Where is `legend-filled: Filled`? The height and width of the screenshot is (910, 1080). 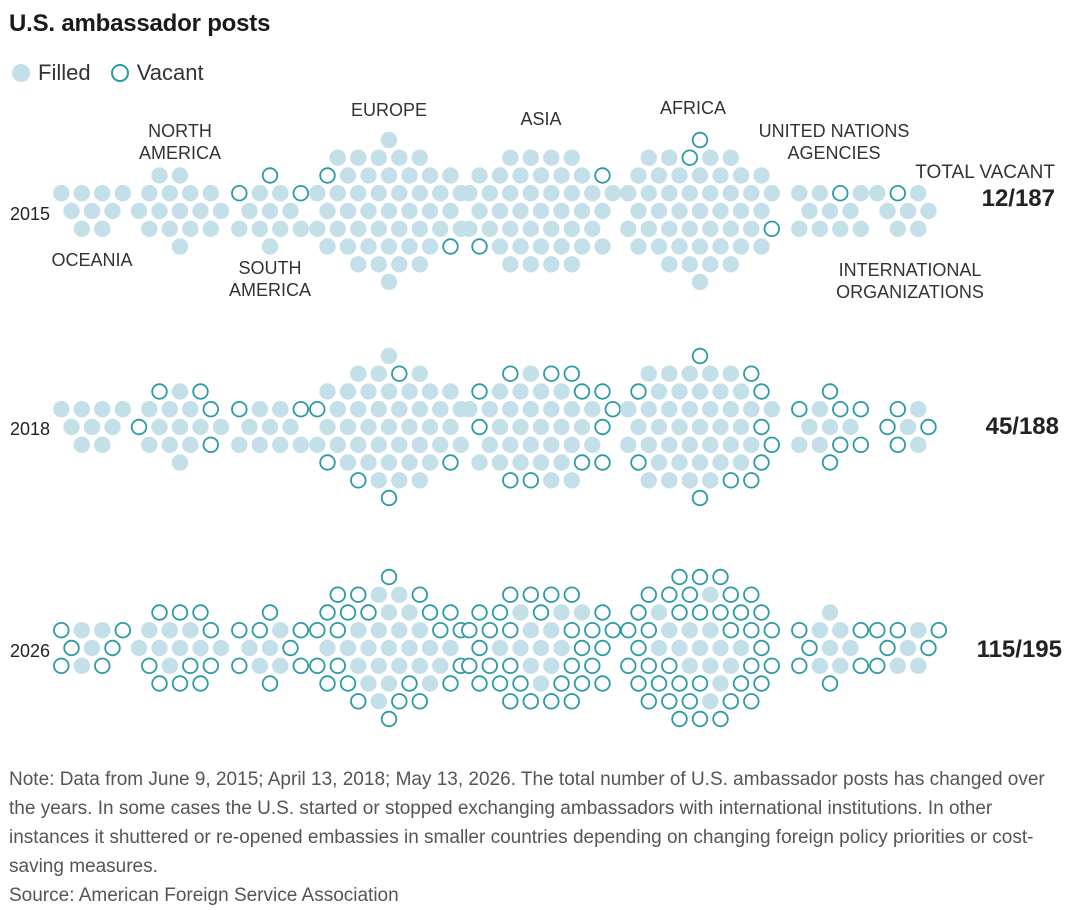 legend-filled: Filled is located at coordinates (51, 73).